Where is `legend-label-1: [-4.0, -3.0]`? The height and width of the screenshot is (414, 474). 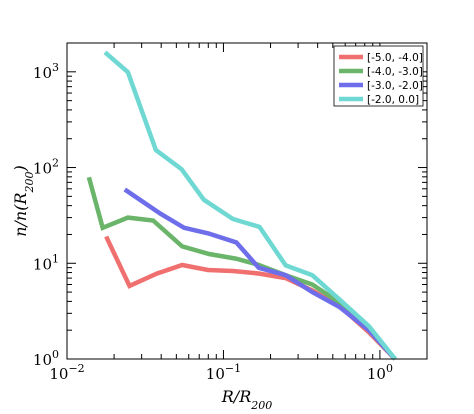 legend-label-1: [-4.0, -3.0] is located at coordinates (395, 72).